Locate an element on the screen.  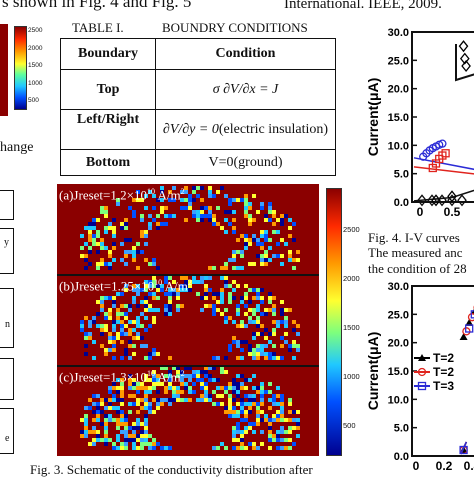
x-tick-label: 0 is located at coordinates (416, 466).